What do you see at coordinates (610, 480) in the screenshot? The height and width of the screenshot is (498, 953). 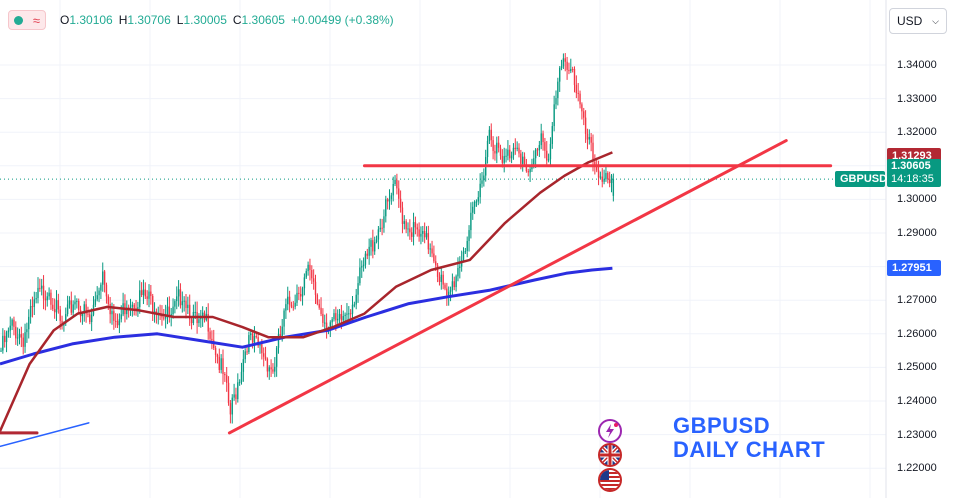 I see `us-flag-icon` at bounding box center [610, 480].